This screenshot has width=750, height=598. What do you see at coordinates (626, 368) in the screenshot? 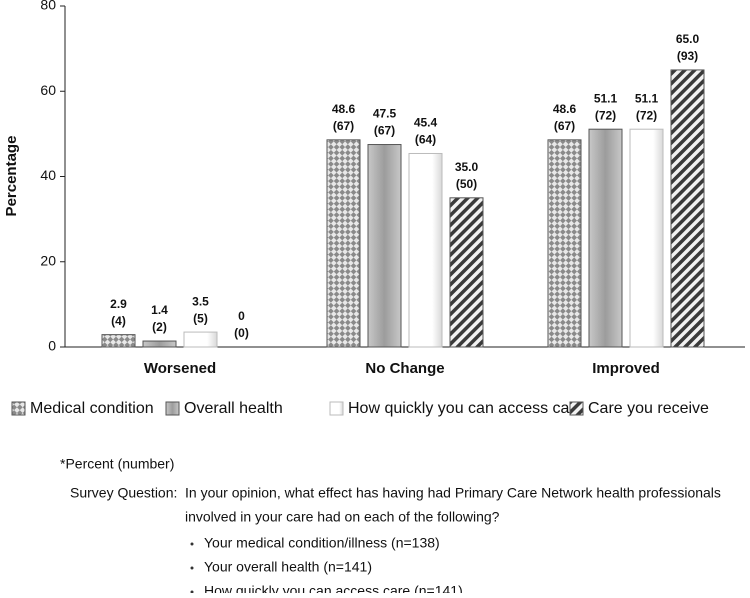
I see `x-tick-label: Improved` at bounding box center [626, 368].